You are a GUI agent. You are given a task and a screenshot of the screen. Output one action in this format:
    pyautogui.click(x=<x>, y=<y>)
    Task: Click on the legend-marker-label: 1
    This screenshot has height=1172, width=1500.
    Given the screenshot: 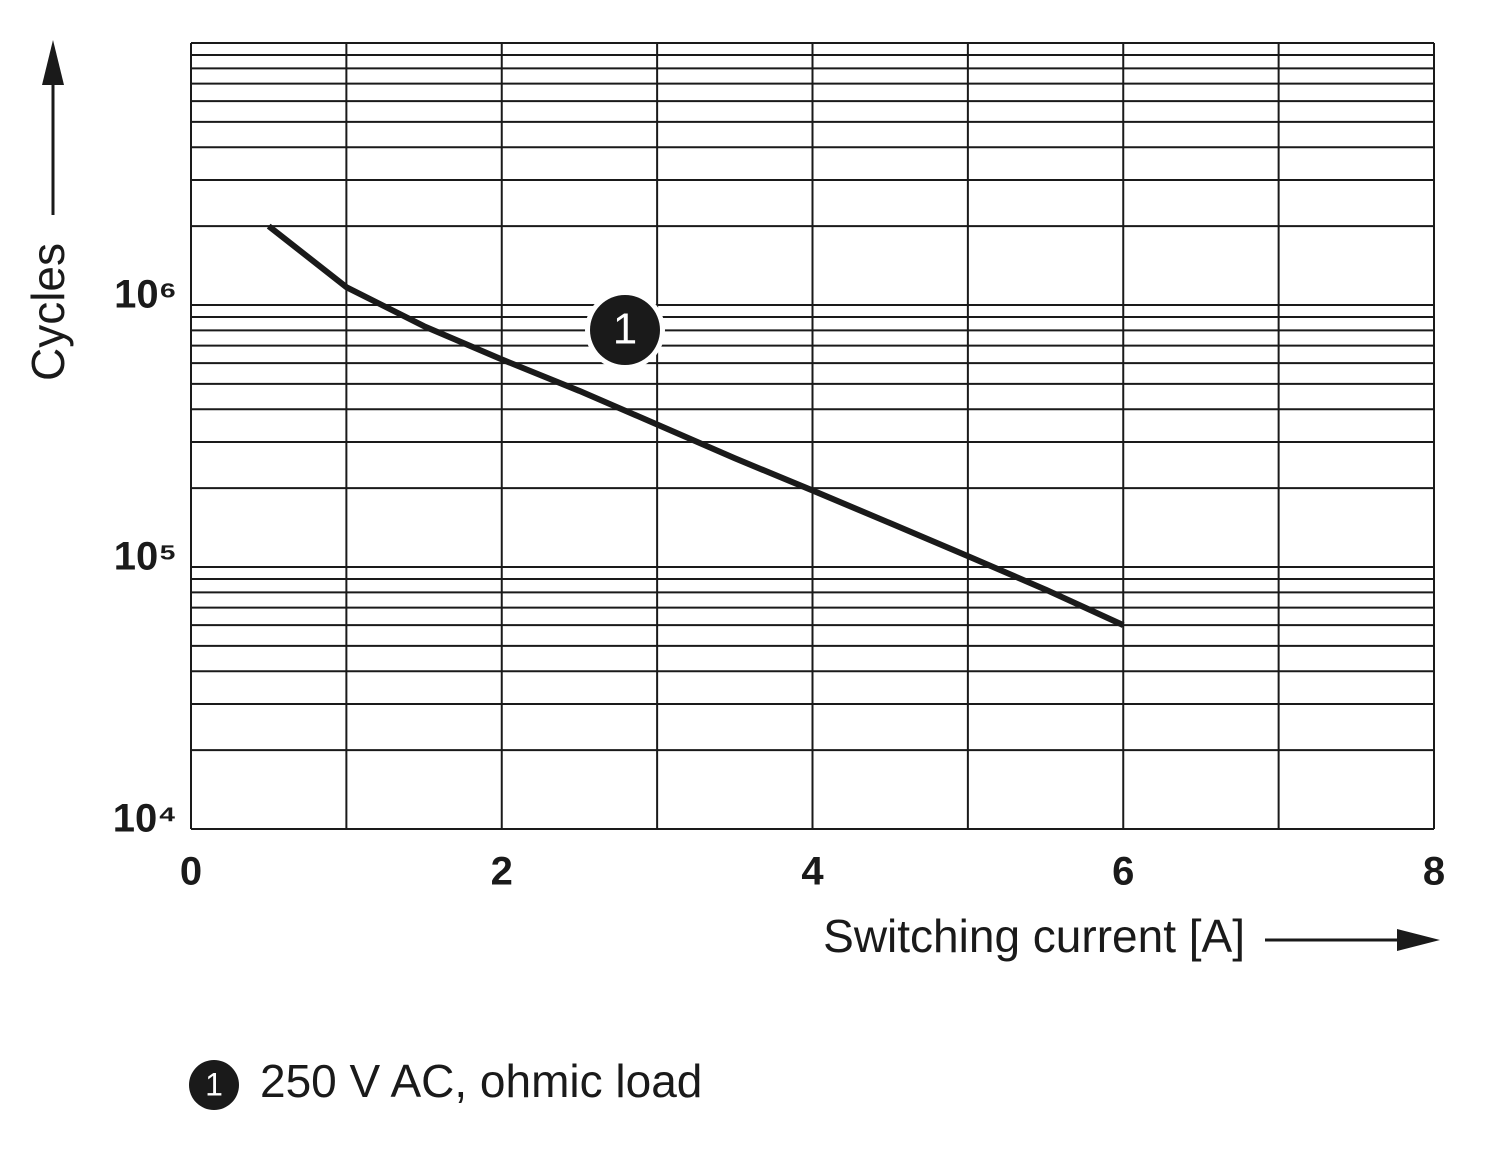 What is the action you would take?
    pyautogui.click(x=214, y=1084)
    